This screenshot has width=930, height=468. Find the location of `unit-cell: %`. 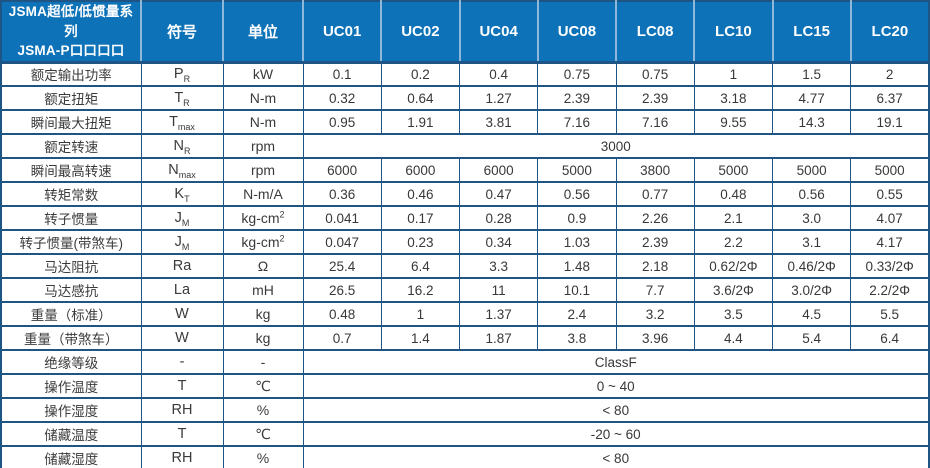

unit-cell: % is located at coordinates (263, 456).